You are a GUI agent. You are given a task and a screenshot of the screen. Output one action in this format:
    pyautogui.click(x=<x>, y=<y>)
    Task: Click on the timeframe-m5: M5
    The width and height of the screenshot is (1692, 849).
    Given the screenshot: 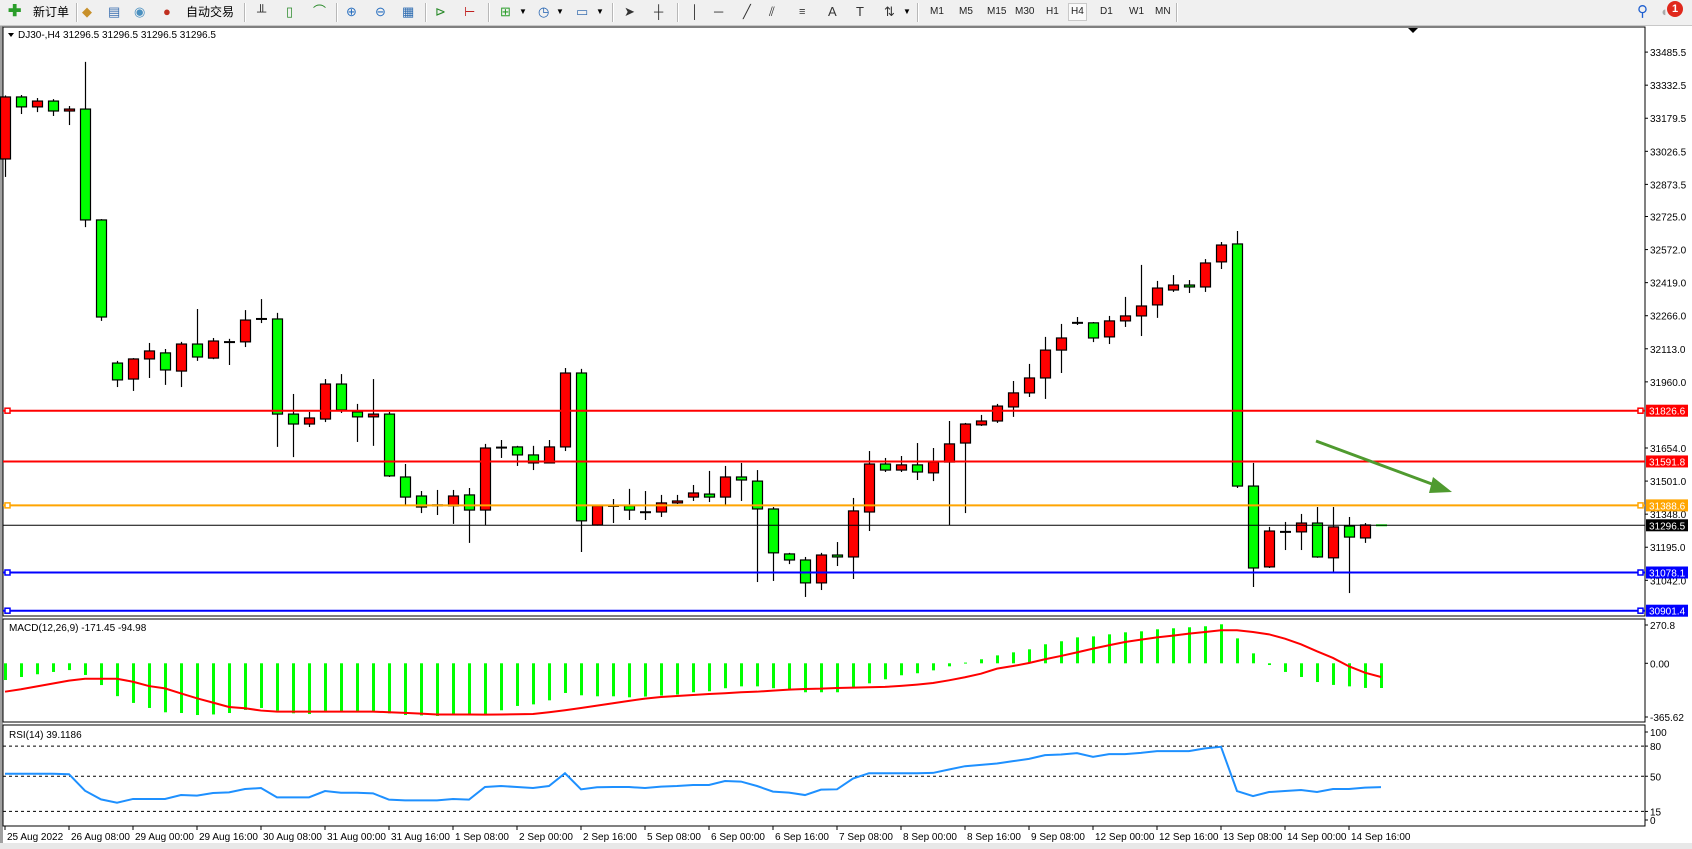 What is the action you would take?
    pyautogui.click(x=966, y=11)
    